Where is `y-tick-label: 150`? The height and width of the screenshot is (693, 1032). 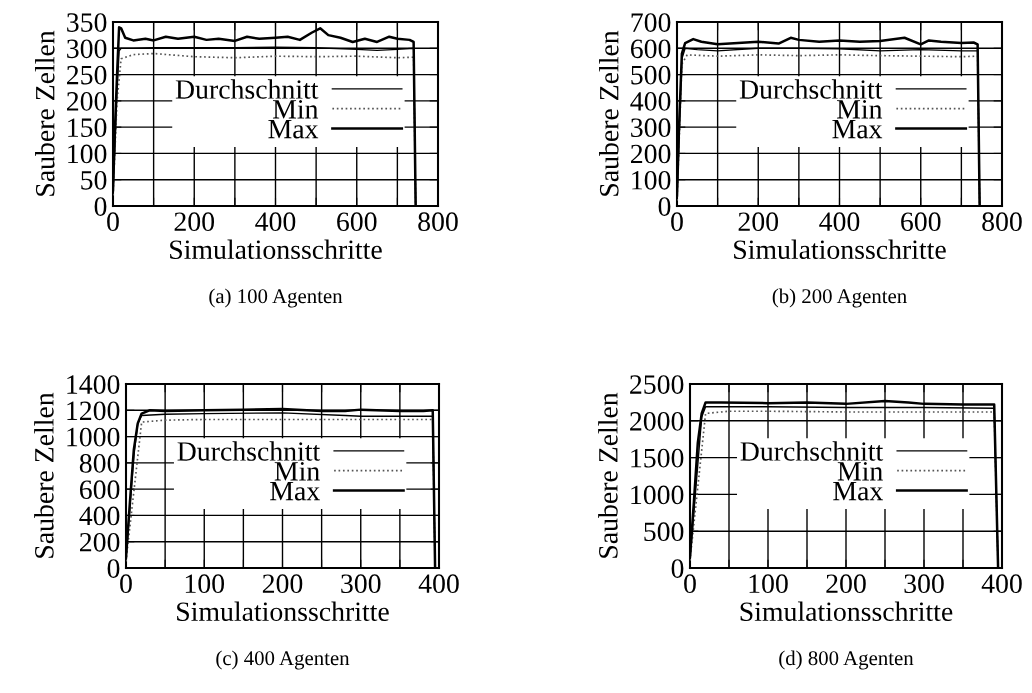
y-tick-label: 150 is located at coordinates (87, 128).